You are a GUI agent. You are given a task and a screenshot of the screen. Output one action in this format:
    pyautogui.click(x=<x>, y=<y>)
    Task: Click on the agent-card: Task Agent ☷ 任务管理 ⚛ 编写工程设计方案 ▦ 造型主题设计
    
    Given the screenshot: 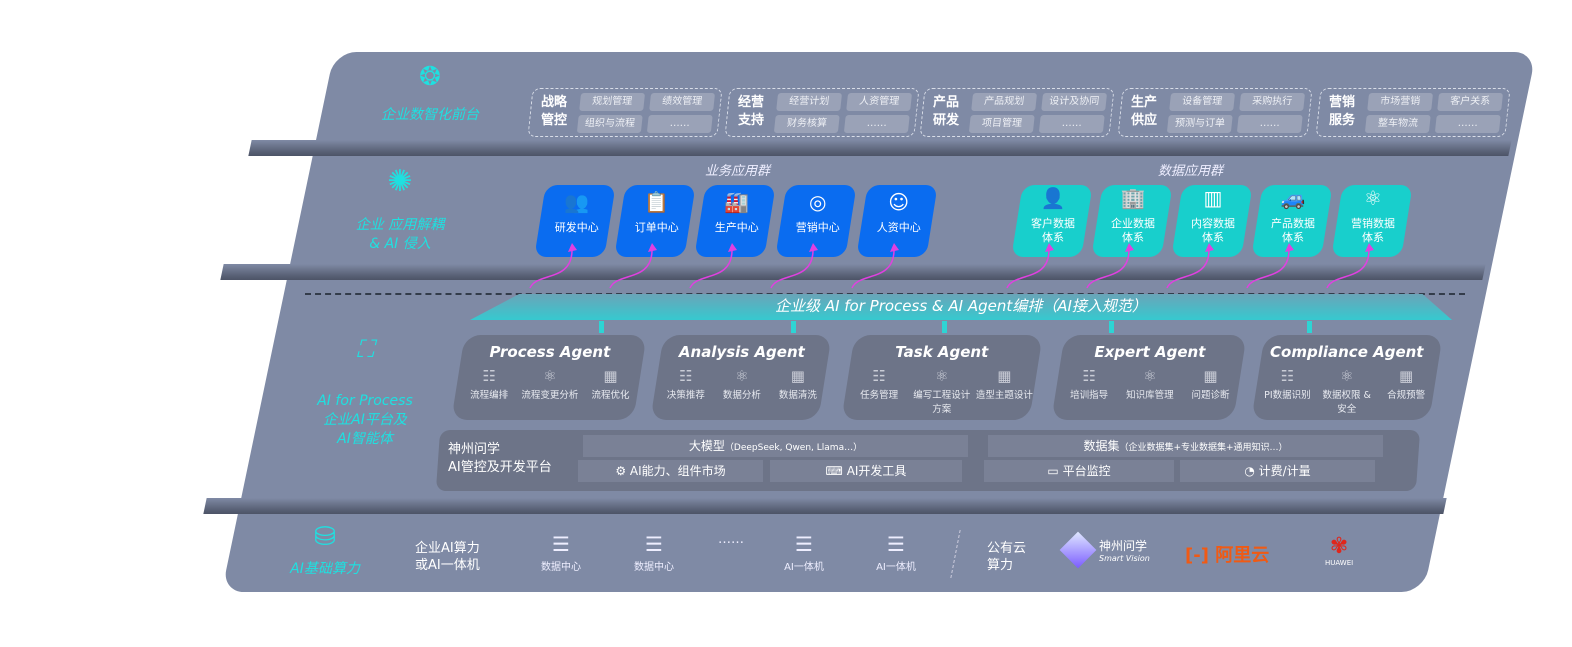 What is the action you would take?
    pyautogui.click(x=942, y=377)
    